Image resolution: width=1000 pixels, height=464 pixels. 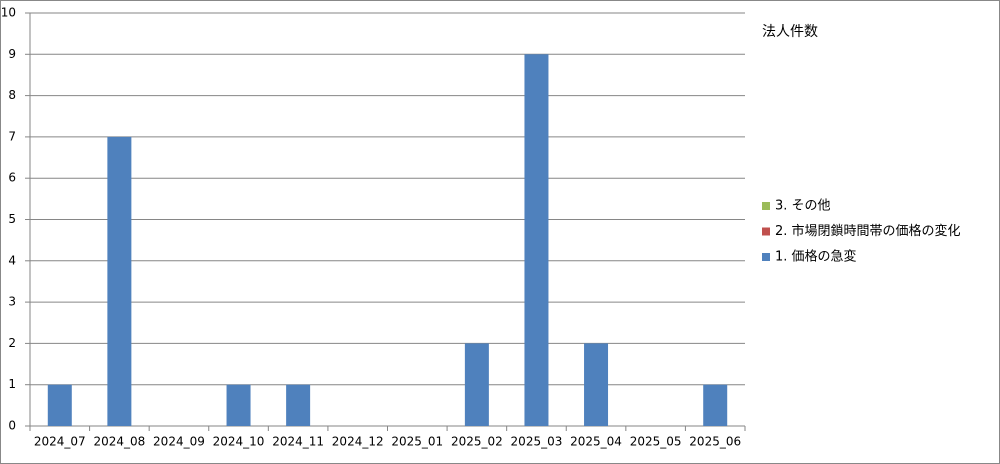 I want to click on legend-label: 1. 価格の急変, so click(x=816, y=257).